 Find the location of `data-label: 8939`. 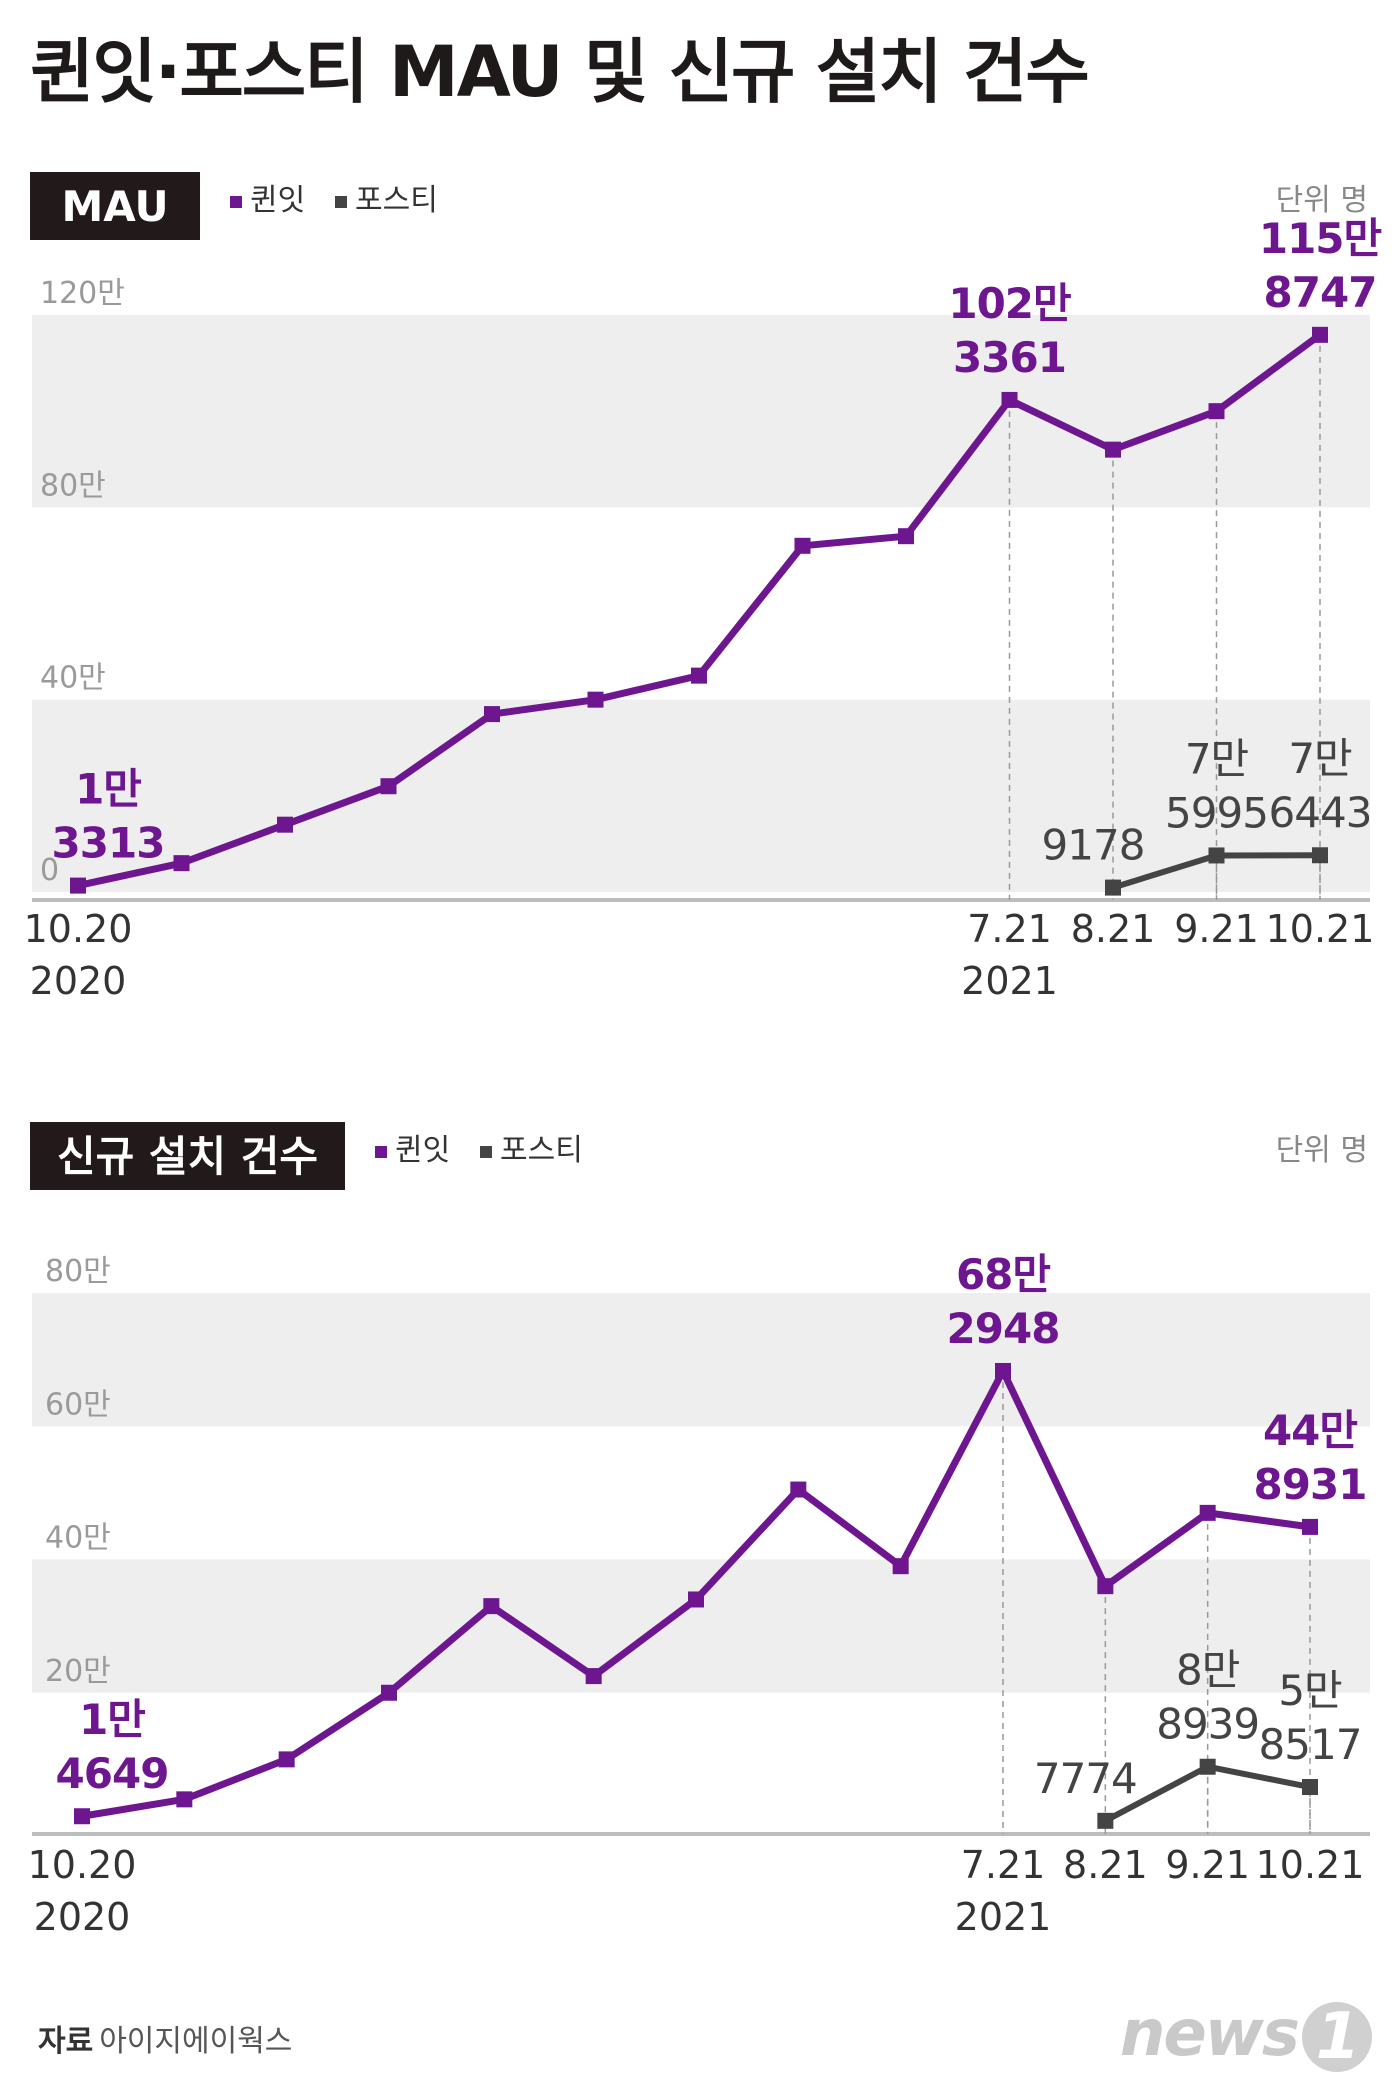

data-label: 8939 is located at coordinates (1207, 1724).